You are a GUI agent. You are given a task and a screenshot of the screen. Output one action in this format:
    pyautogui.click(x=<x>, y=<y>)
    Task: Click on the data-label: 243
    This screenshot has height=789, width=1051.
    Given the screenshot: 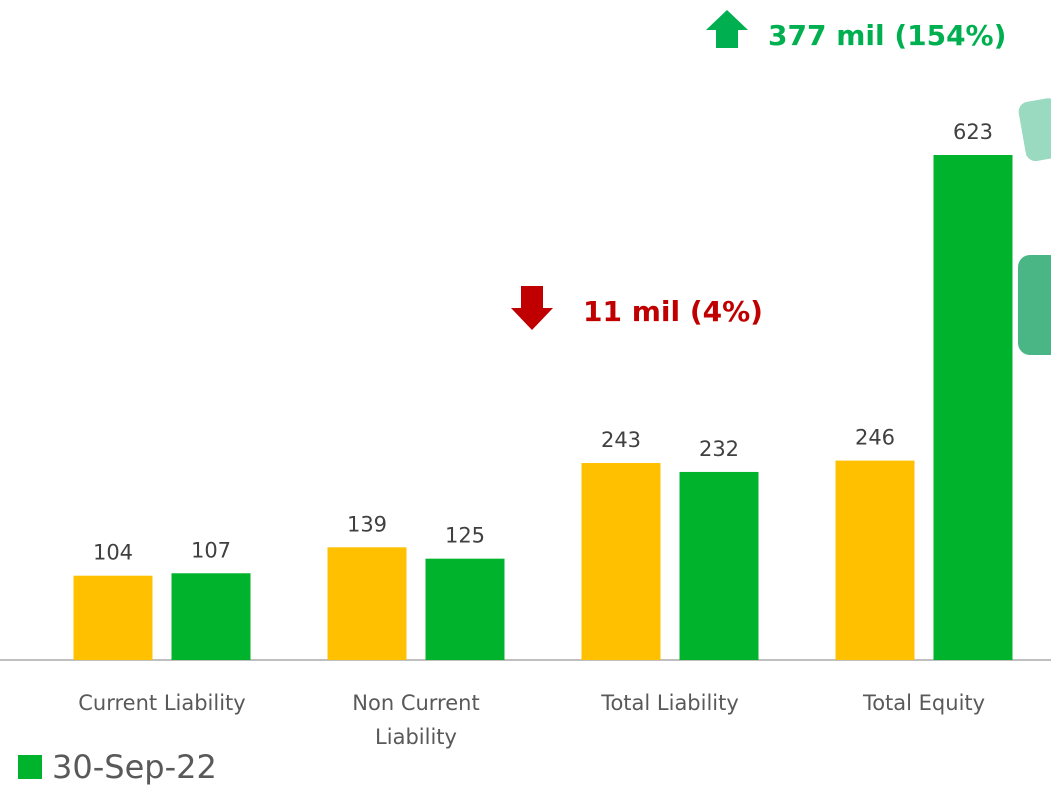 What is the action you would take?
    pyautogui.click(x=621, y=440)
    